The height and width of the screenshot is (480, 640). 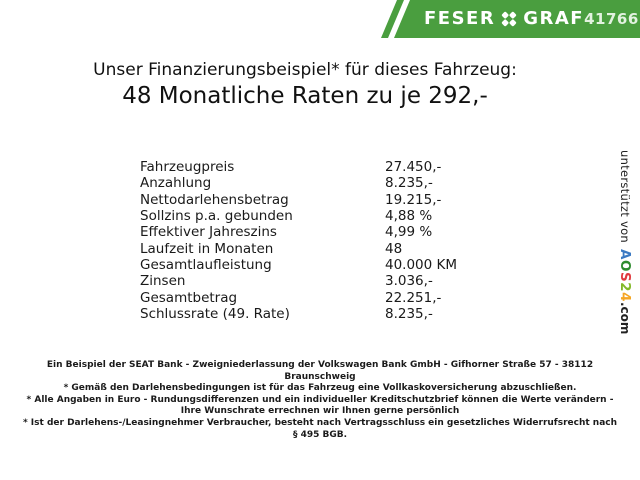 What do you see at coordinates (625, 297) in the screenshot?
I see `aos24-letter-4: 4` at bounding box center [625, 297].